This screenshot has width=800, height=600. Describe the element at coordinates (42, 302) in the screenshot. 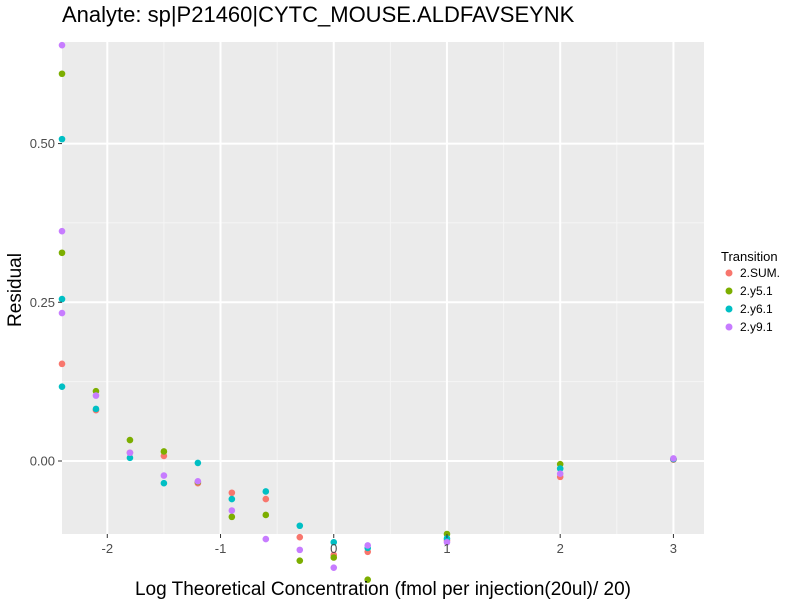

I see `y-tick-label: 0.25` at that location.